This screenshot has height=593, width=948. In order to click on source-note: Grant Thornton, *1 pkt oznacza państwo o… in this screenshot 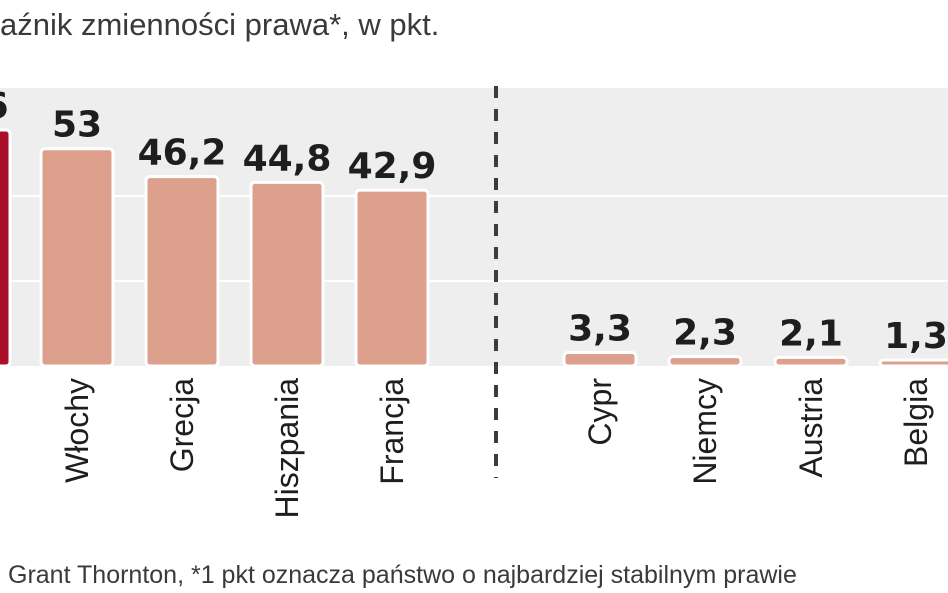, I will do `click(402, 575)`.